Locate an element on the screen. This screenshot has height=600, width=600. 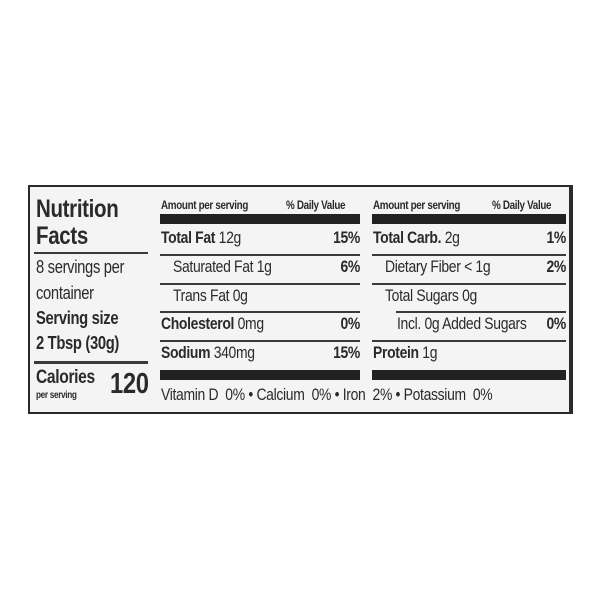
title-nutrition: Nutrition is located at coordinates (77, 209).